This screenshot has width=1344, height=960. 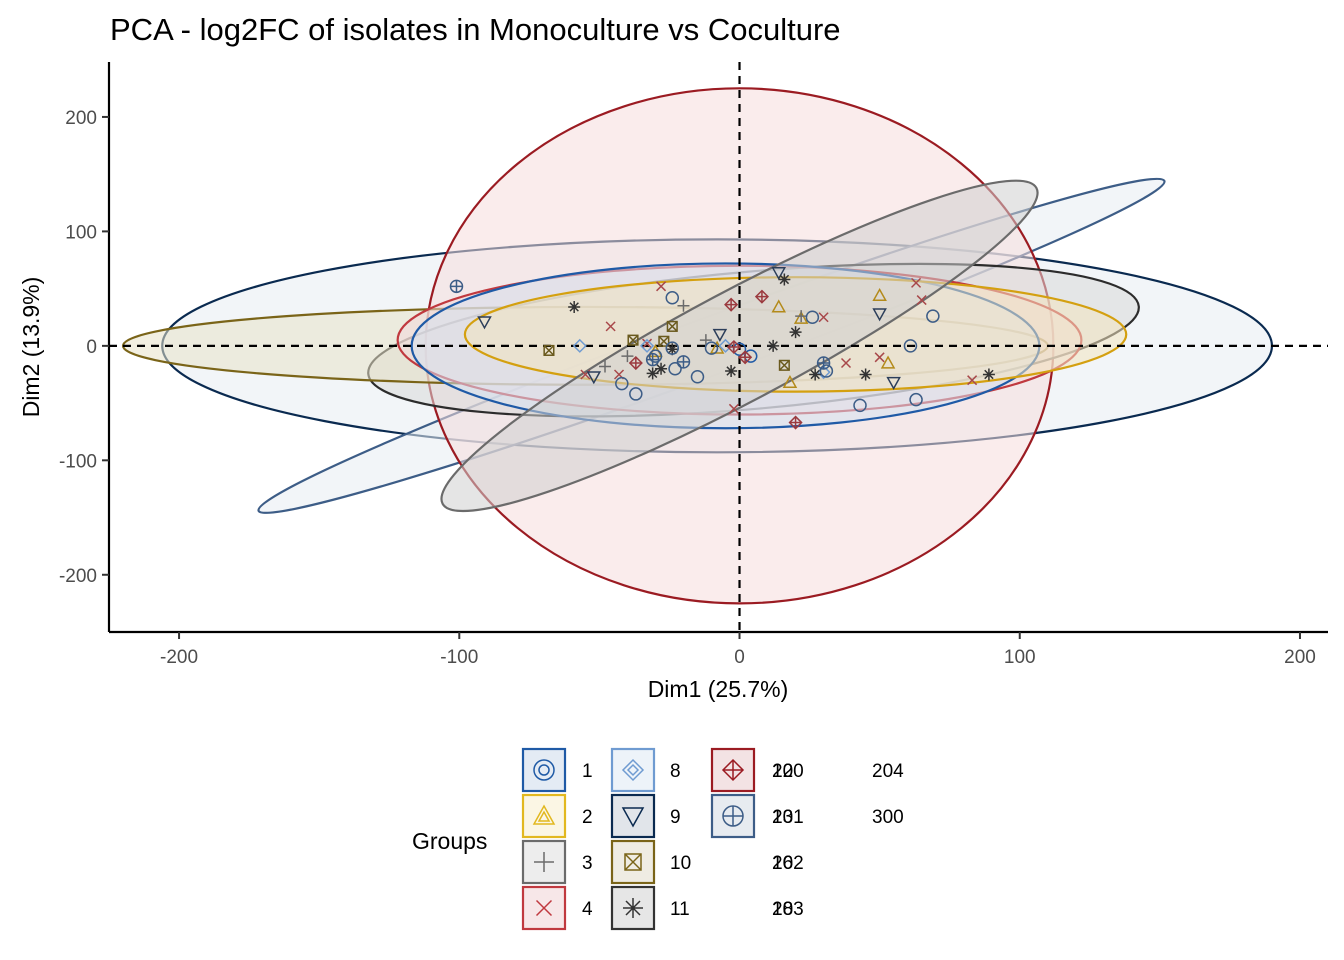 I want to click on legend-label-18: 18, so click(x=782, y=909).